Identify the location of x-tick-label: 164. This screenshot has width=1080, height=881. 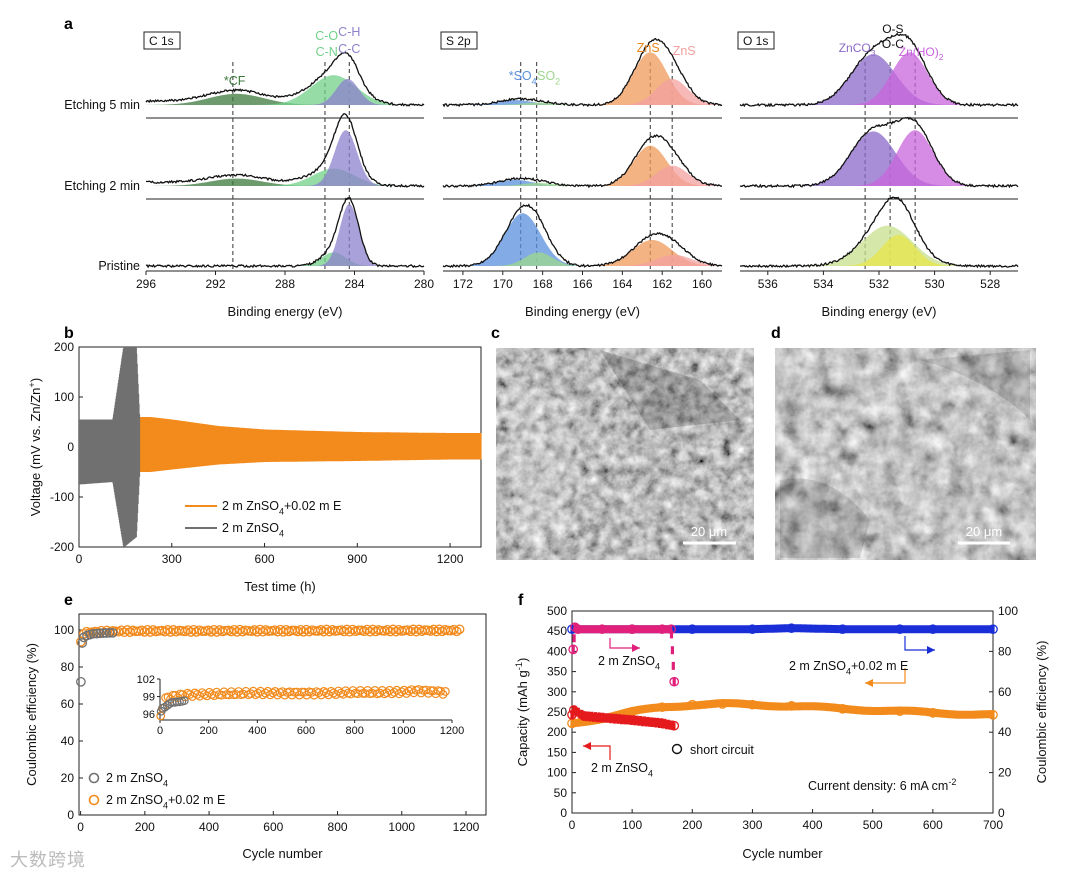
(622, 284).